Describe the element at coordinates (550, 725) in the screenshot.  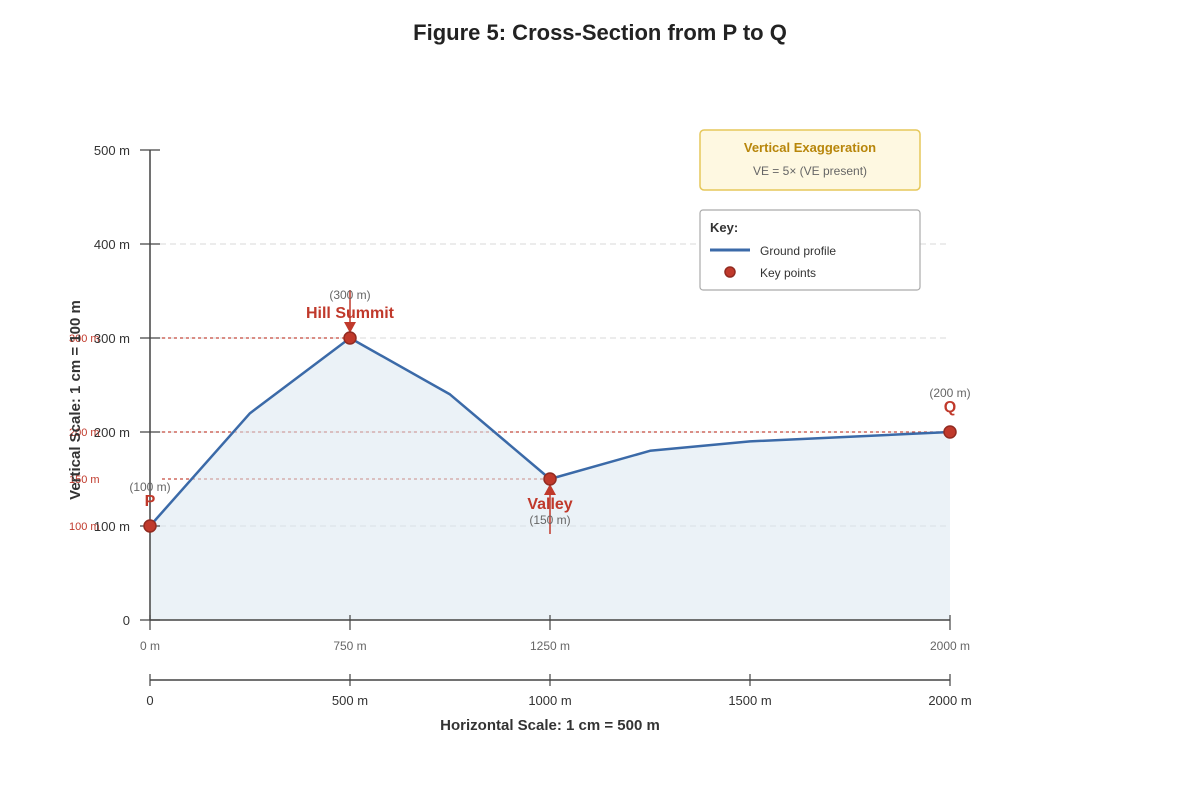
I see `x-axis-title: Horizontal Scale: 1 cm = 500 m` at that location.